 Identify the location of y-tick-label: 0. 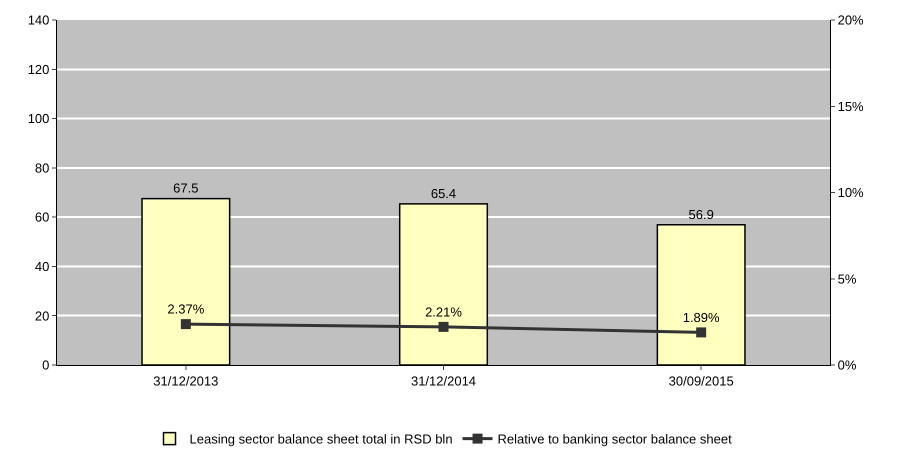
(46, 365).